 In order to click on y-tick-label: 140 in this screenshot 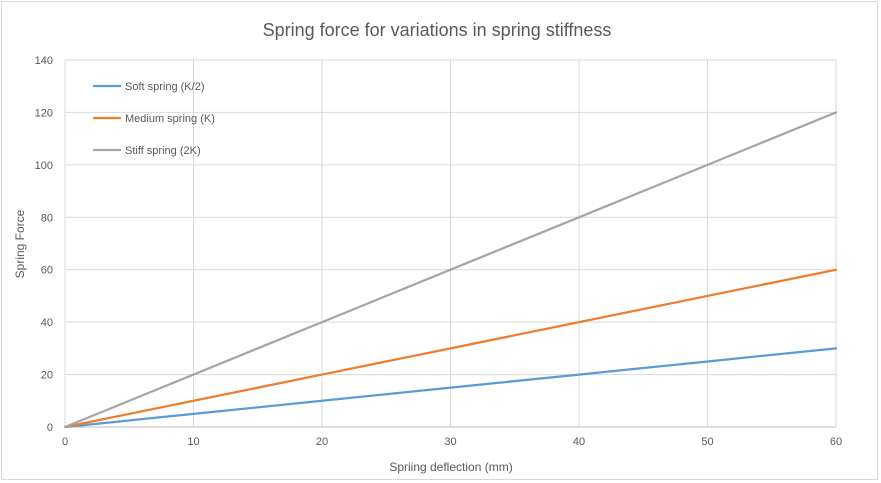, I will do `click(44, 61)`.